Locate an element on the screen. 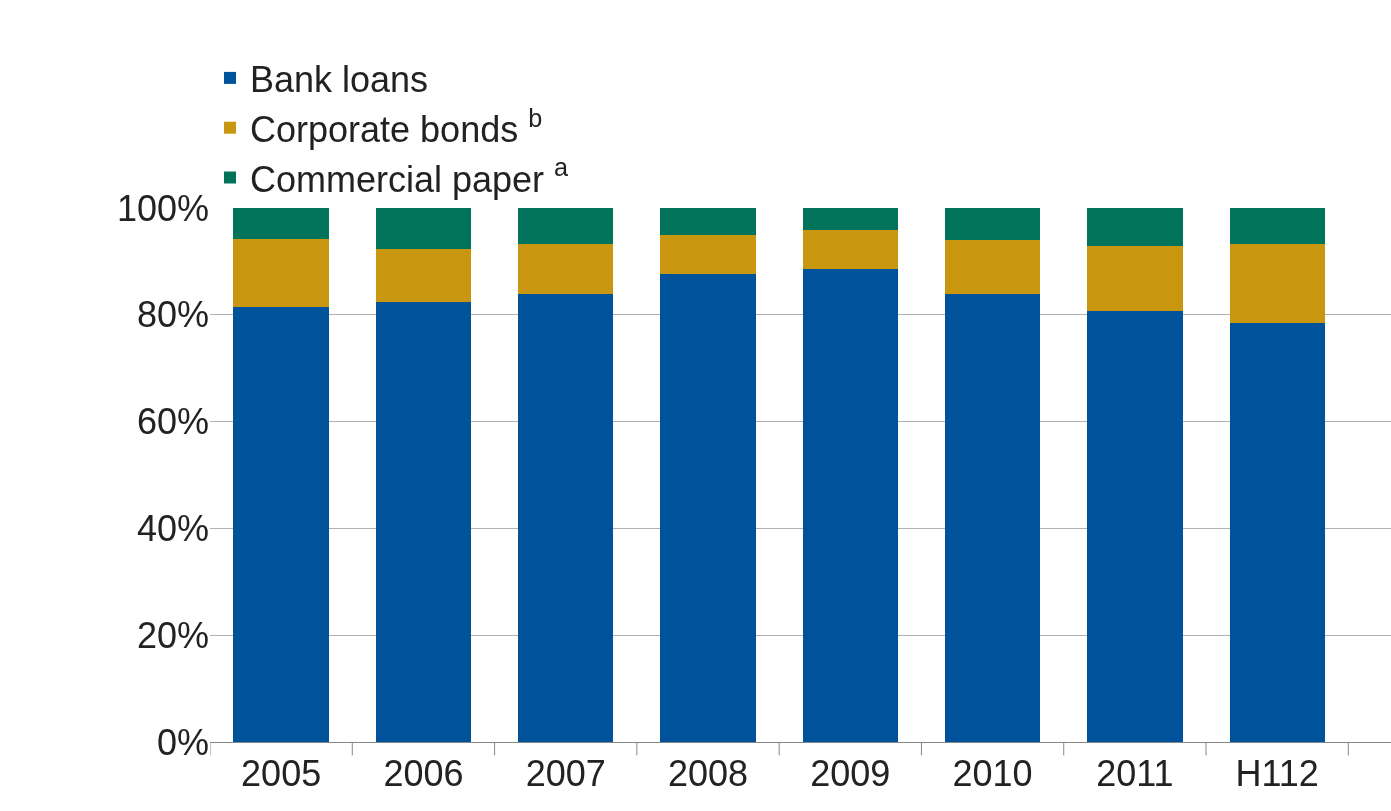 The height and width of the screenshot is (811, 1391). x-tick-label: H112 is located at coordinates (1277, 774).